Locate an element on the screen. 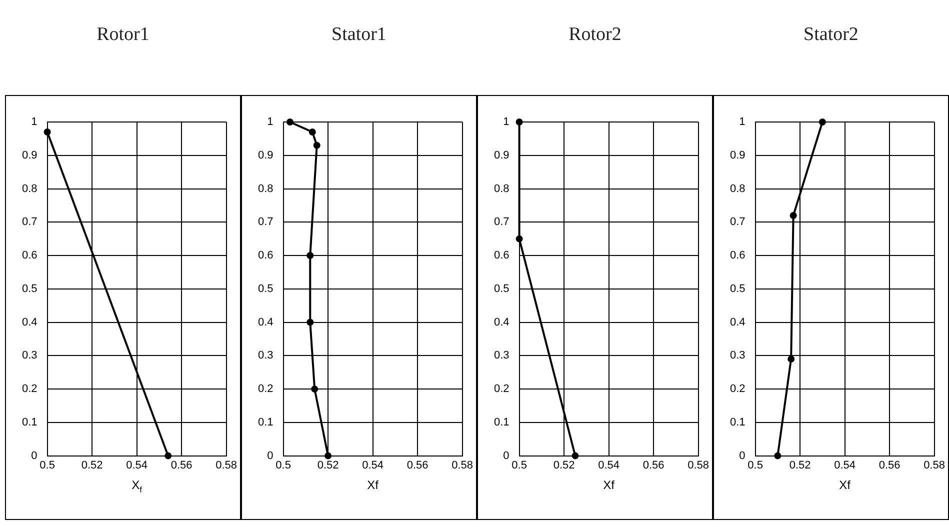 This screenshot has height=527, width=949. chart-title: Rotor1 is located at coordinates (123, 35).